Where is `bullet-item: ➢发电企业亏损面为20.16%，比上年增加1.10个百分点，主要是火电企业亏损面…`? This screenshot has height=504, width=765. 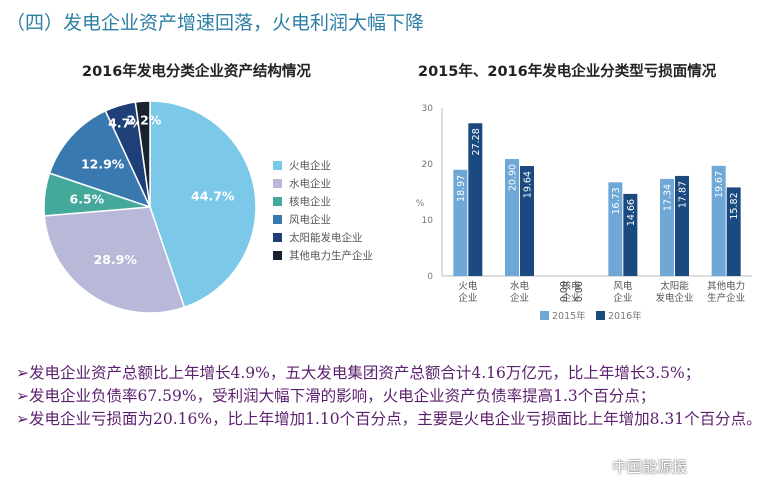
bullet-item: ➢发电企业亏损面为20.16%，比上年增加1.10个百分点，主要是火电企业亏损面… is located at coordinates (389, 419).